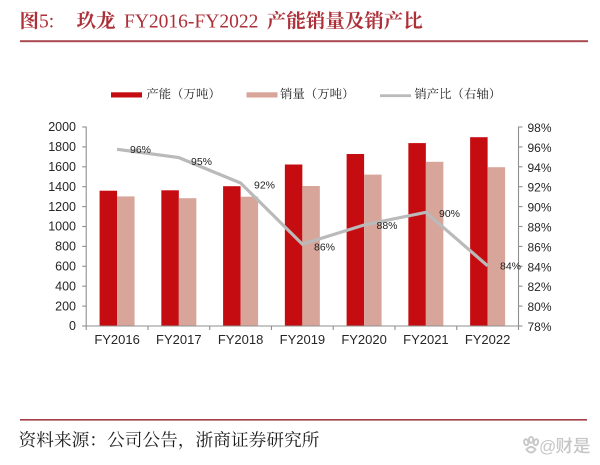 This screenshot has height=465, width=600. Describe the element at coordinates (72, 326) in the screenshot. I see `svg-text: 0` at that location.